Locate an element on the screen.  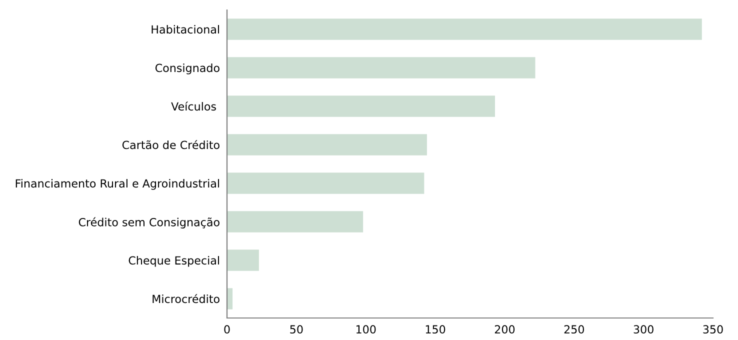
y-tick-label: Habitacional is located at coordinates (186, 29).